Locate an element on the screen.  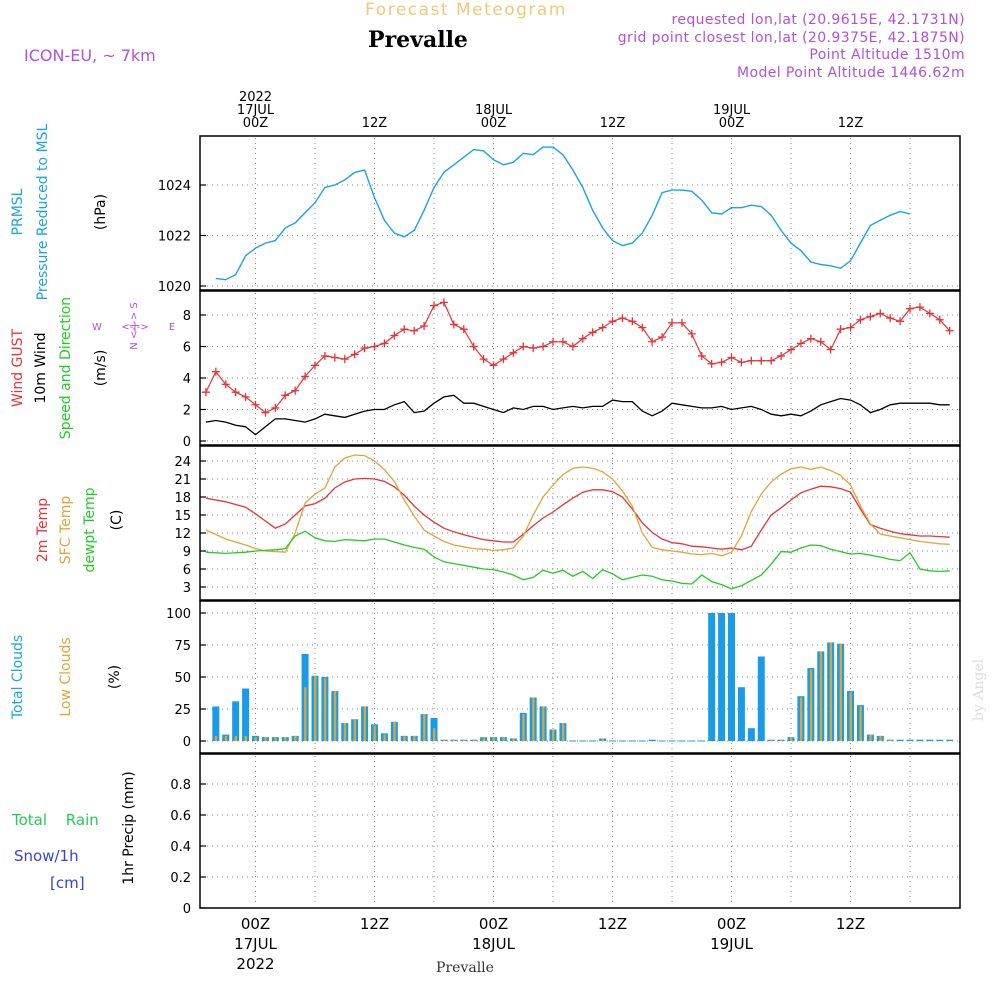
wind-10m-label: 10m Wind is located at coordinates (41, 367).